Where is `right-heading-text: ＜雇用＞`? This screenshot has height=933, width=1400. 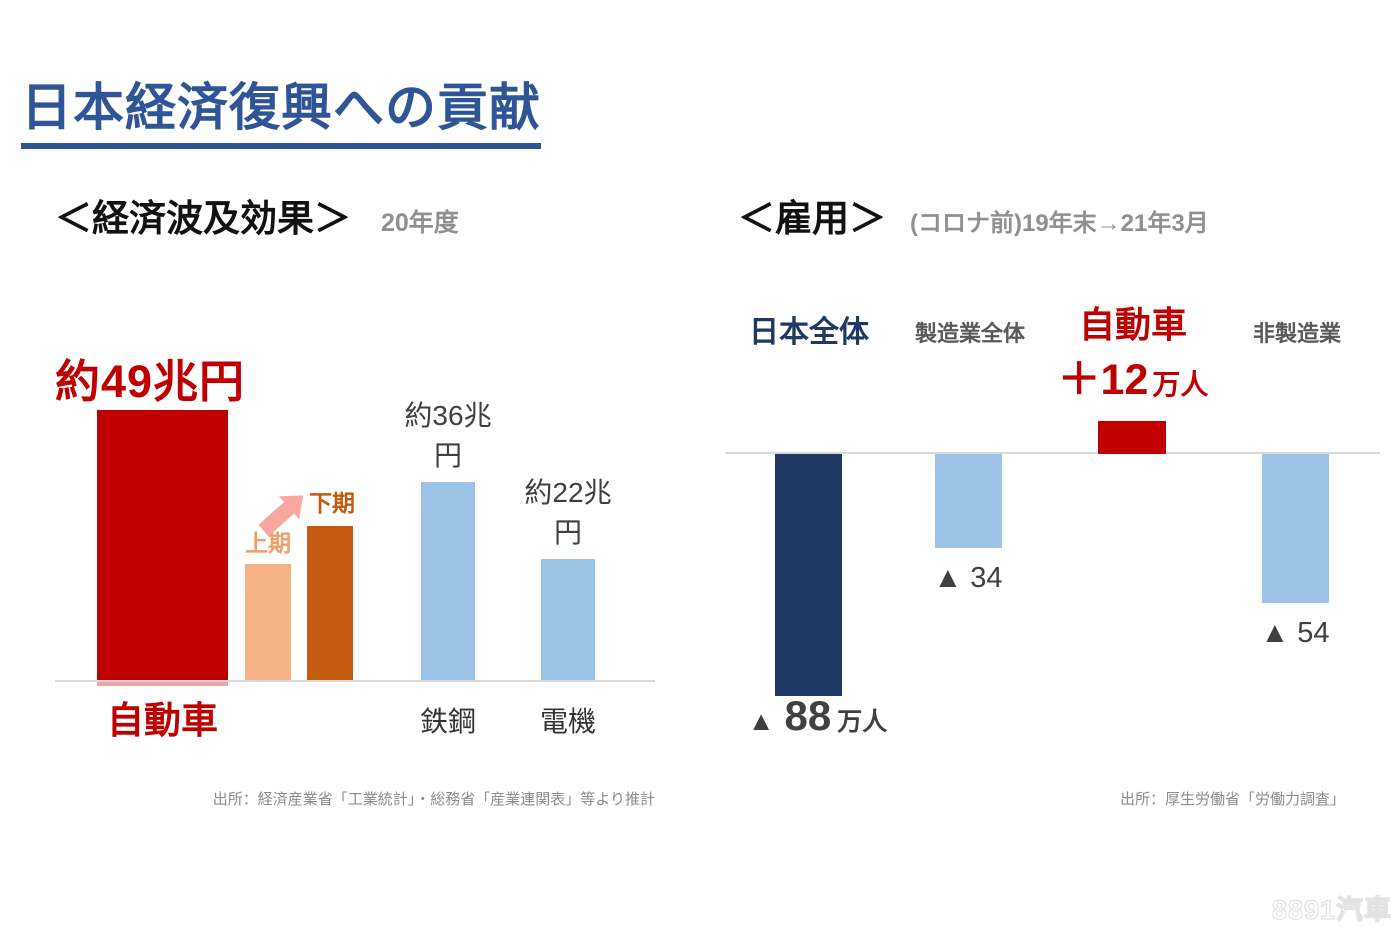
right-heading-text: ＜雇用＞ is located at coordinates (812, 218).